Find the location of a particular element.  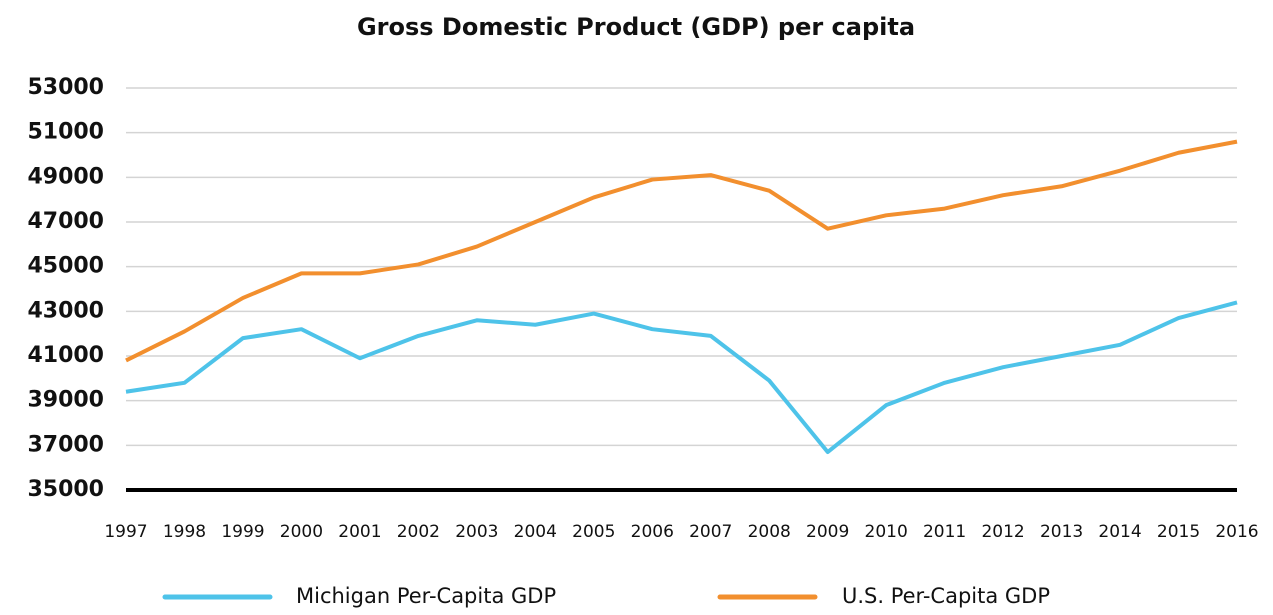

x-tick-label: 2004 is located at coordinates (535, 532).